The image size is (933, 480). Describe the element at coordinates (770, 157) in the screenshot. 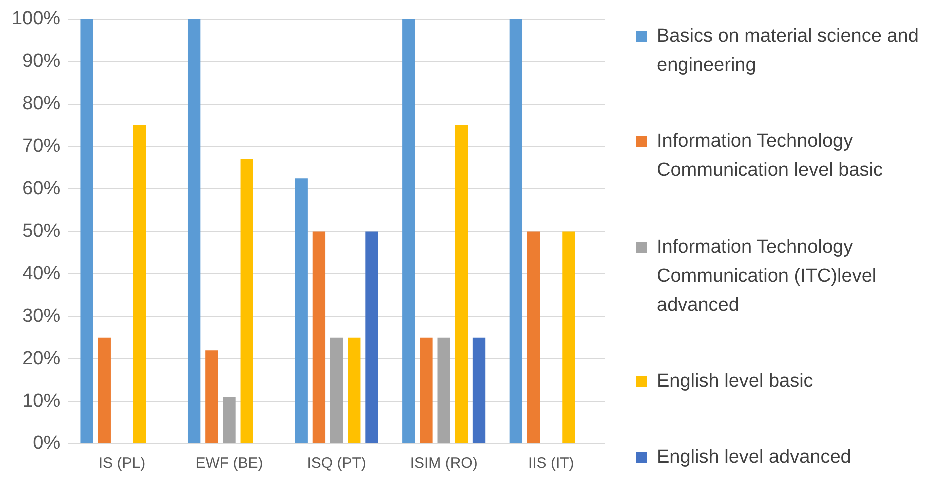

I see `legend-label: Information Technology Communication level basic` at that location.